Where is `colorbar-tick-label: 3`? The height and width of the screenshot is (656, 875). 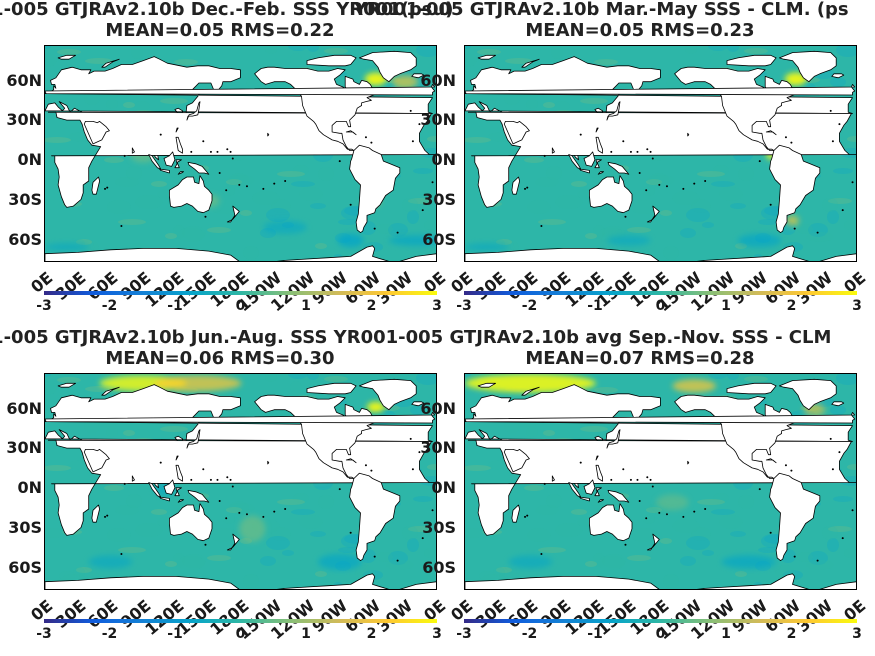 colorbar-tick-label: 3 is located at coordinates (857, 634).